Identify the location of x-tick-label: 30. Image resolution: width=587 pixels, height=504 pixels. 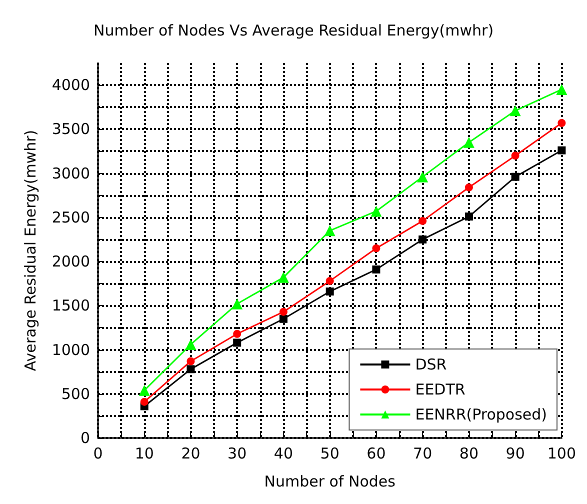
(237, 453).